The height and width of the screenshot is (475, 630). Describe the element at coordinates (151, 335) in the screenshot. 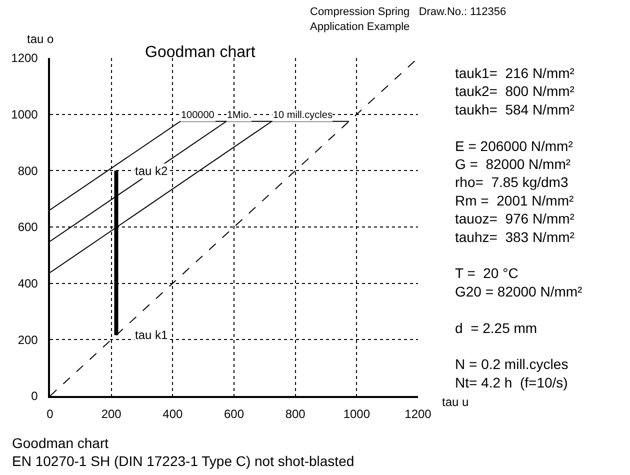

I see `annotation: tau k1` at that location.